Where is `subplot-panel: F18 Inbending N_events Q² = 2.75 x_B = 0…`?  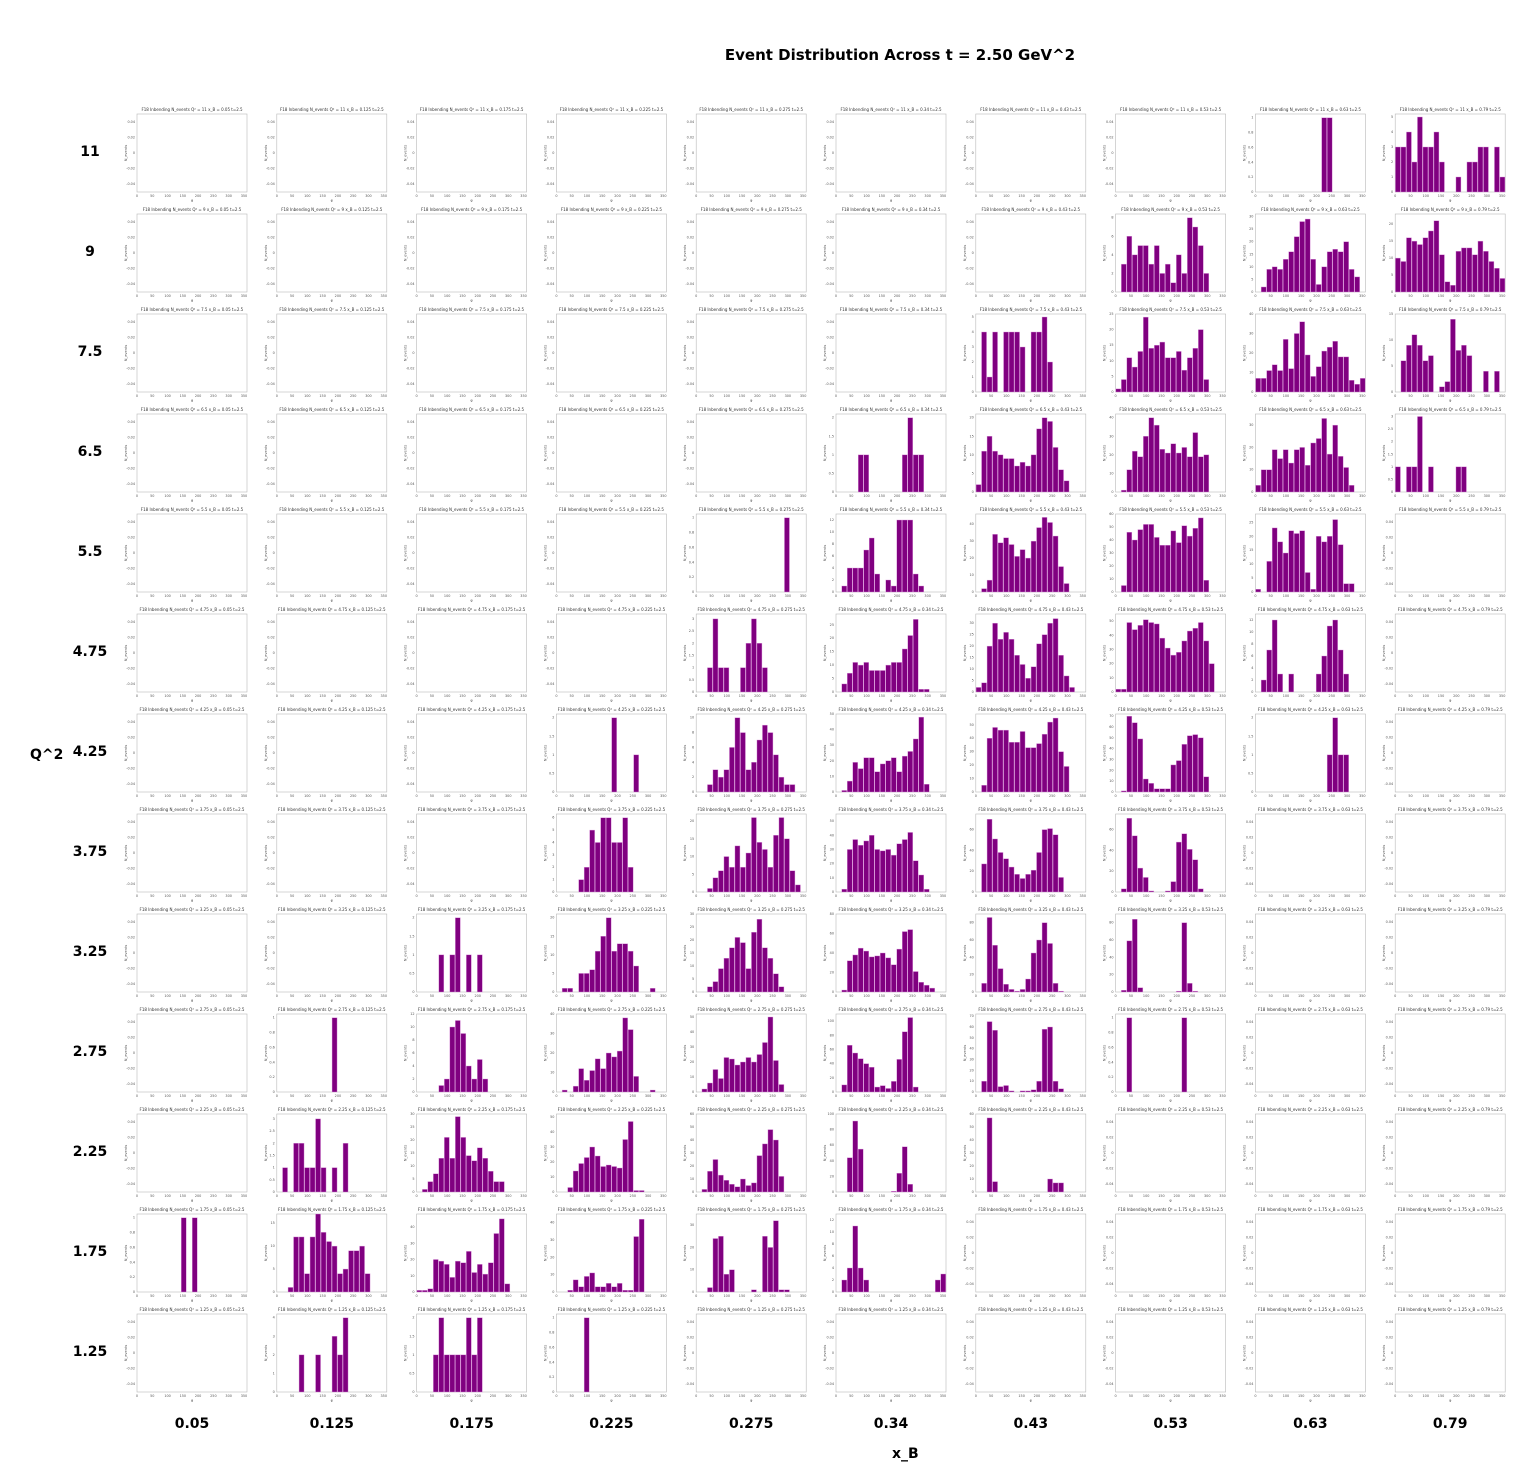 subplot-panel: F18 Inbending N_events Q² = 2.75 x_B = 0… is located at coordinates (1444, 1055).